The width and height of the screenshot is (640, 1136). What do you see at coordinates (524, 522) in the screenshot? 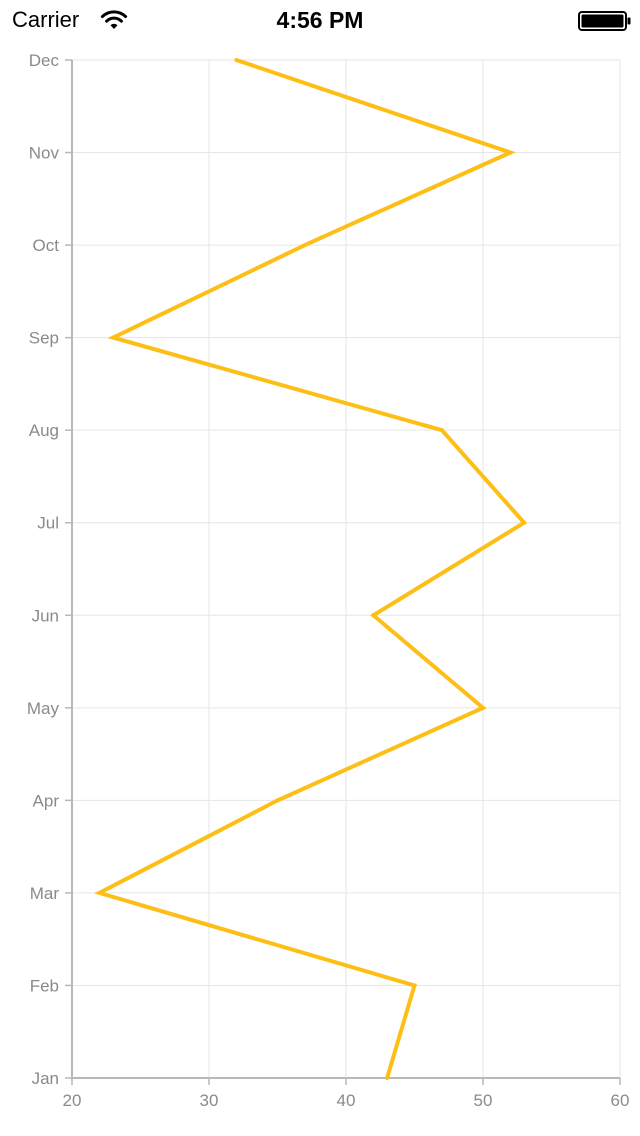
I see `data-point-jul` at bounding box center [524, 522].